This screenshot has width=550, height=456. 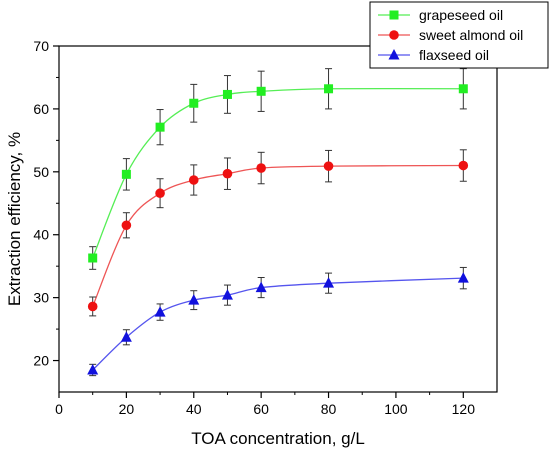 What do you see at coordinates (454, 55) in the screenshot?
I see `legend-label: flaxseed oil` at bounding box center [454, 55].